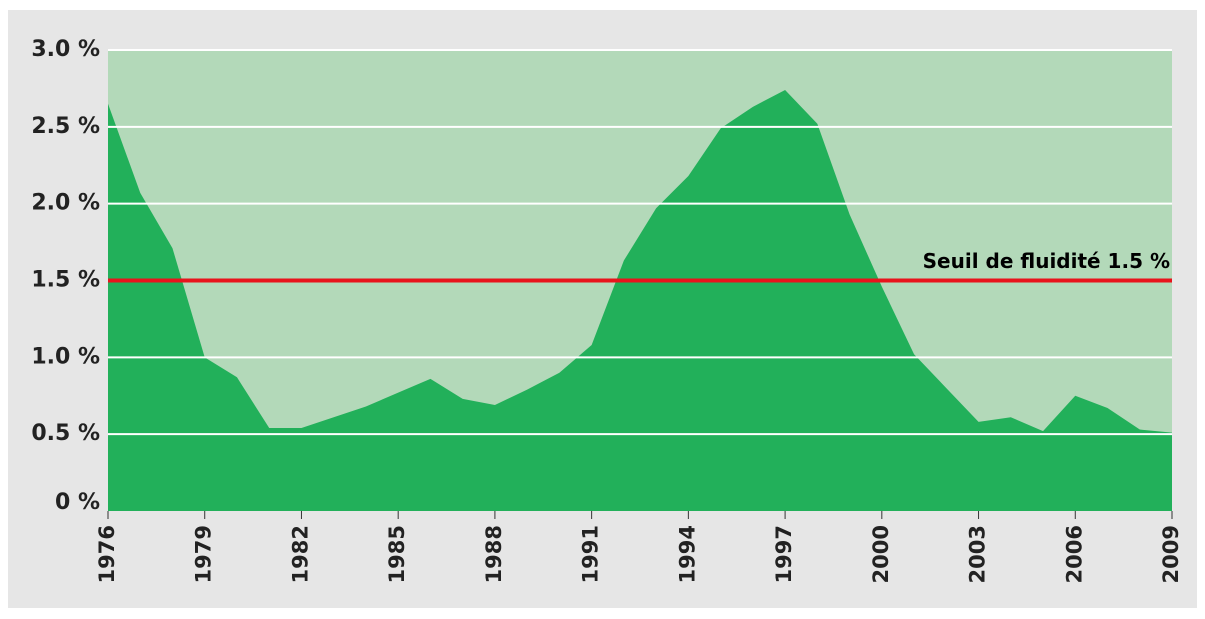 This screenshot has height=619, width=1205. I want to click on y-tick-label: 1.5 %, so click(65, 280).